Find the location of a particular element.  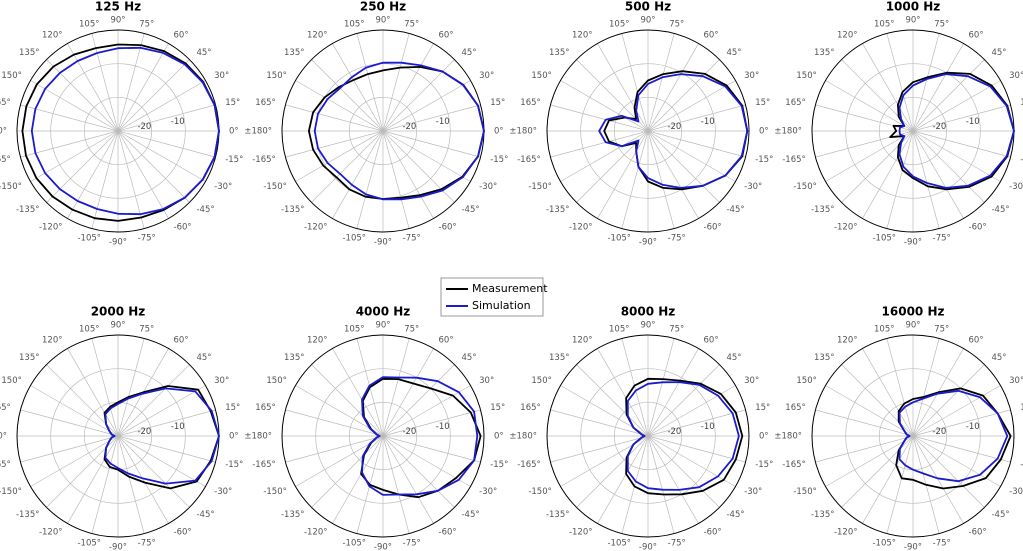

theta-tick-label: -135° is located at coordinates (823, 210).